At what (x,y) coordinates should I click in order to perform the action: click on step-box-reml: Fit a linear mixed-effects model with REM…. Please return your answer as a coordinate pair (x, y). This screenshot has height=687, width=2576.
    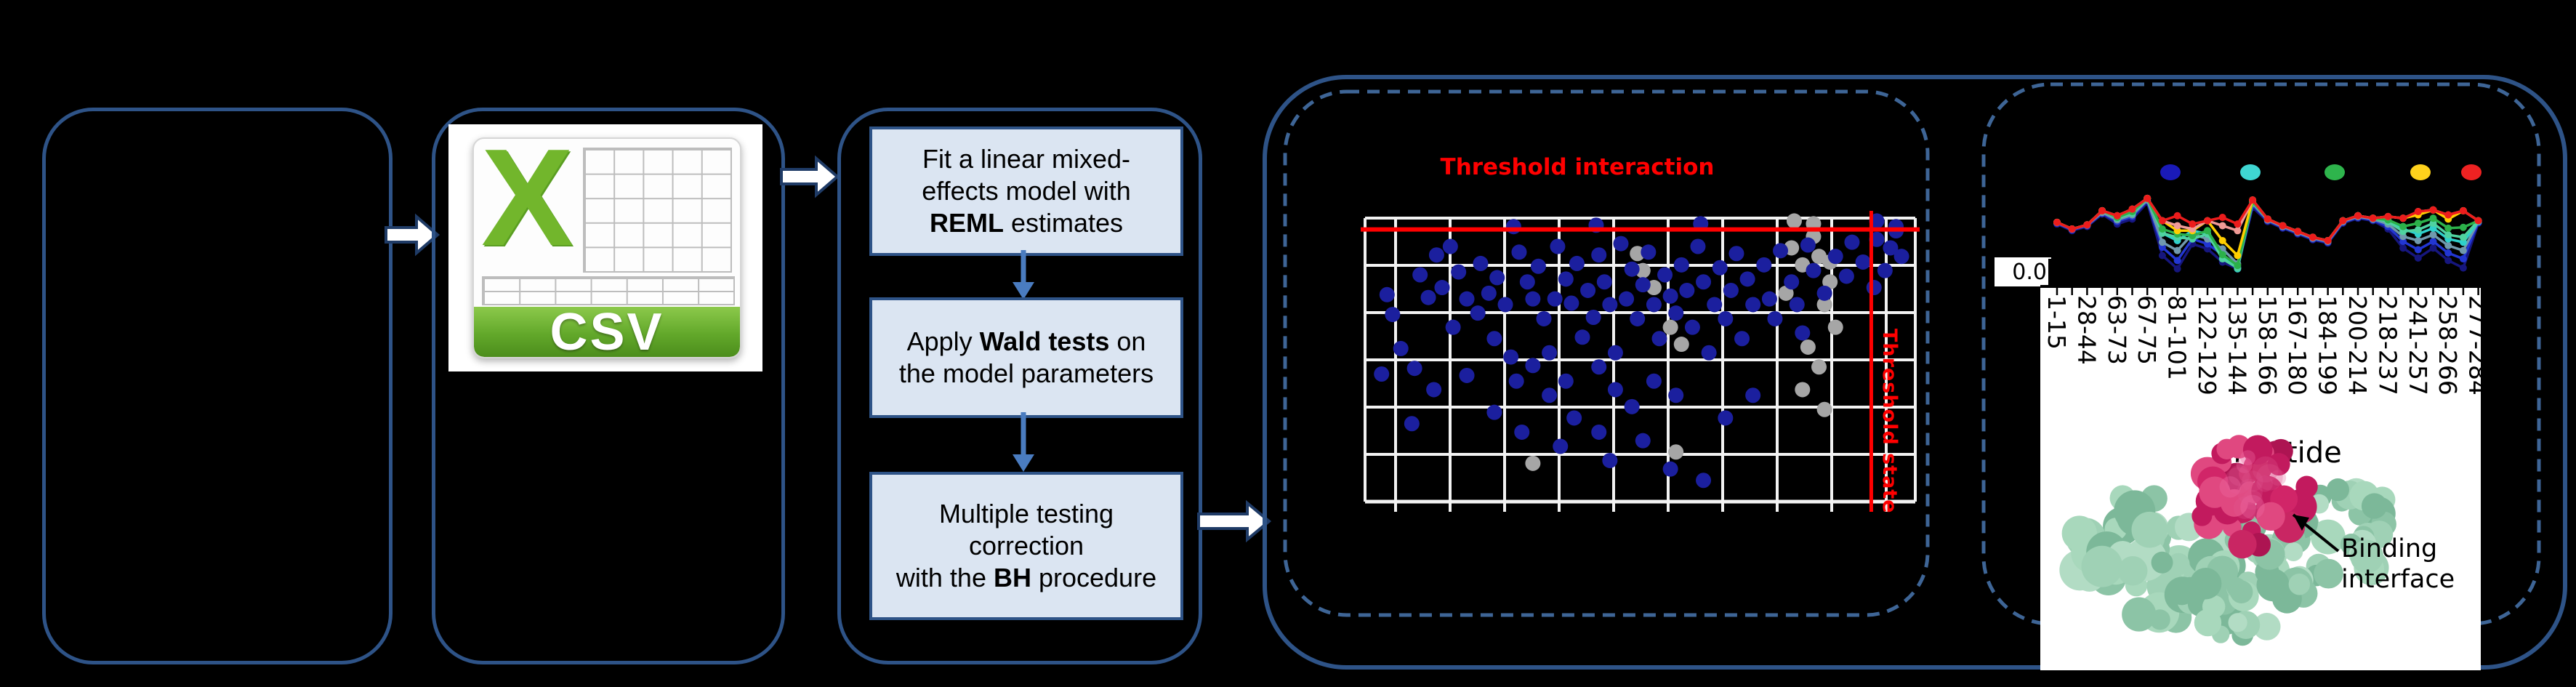
    Looking at the image, I should click on (1026, 191).